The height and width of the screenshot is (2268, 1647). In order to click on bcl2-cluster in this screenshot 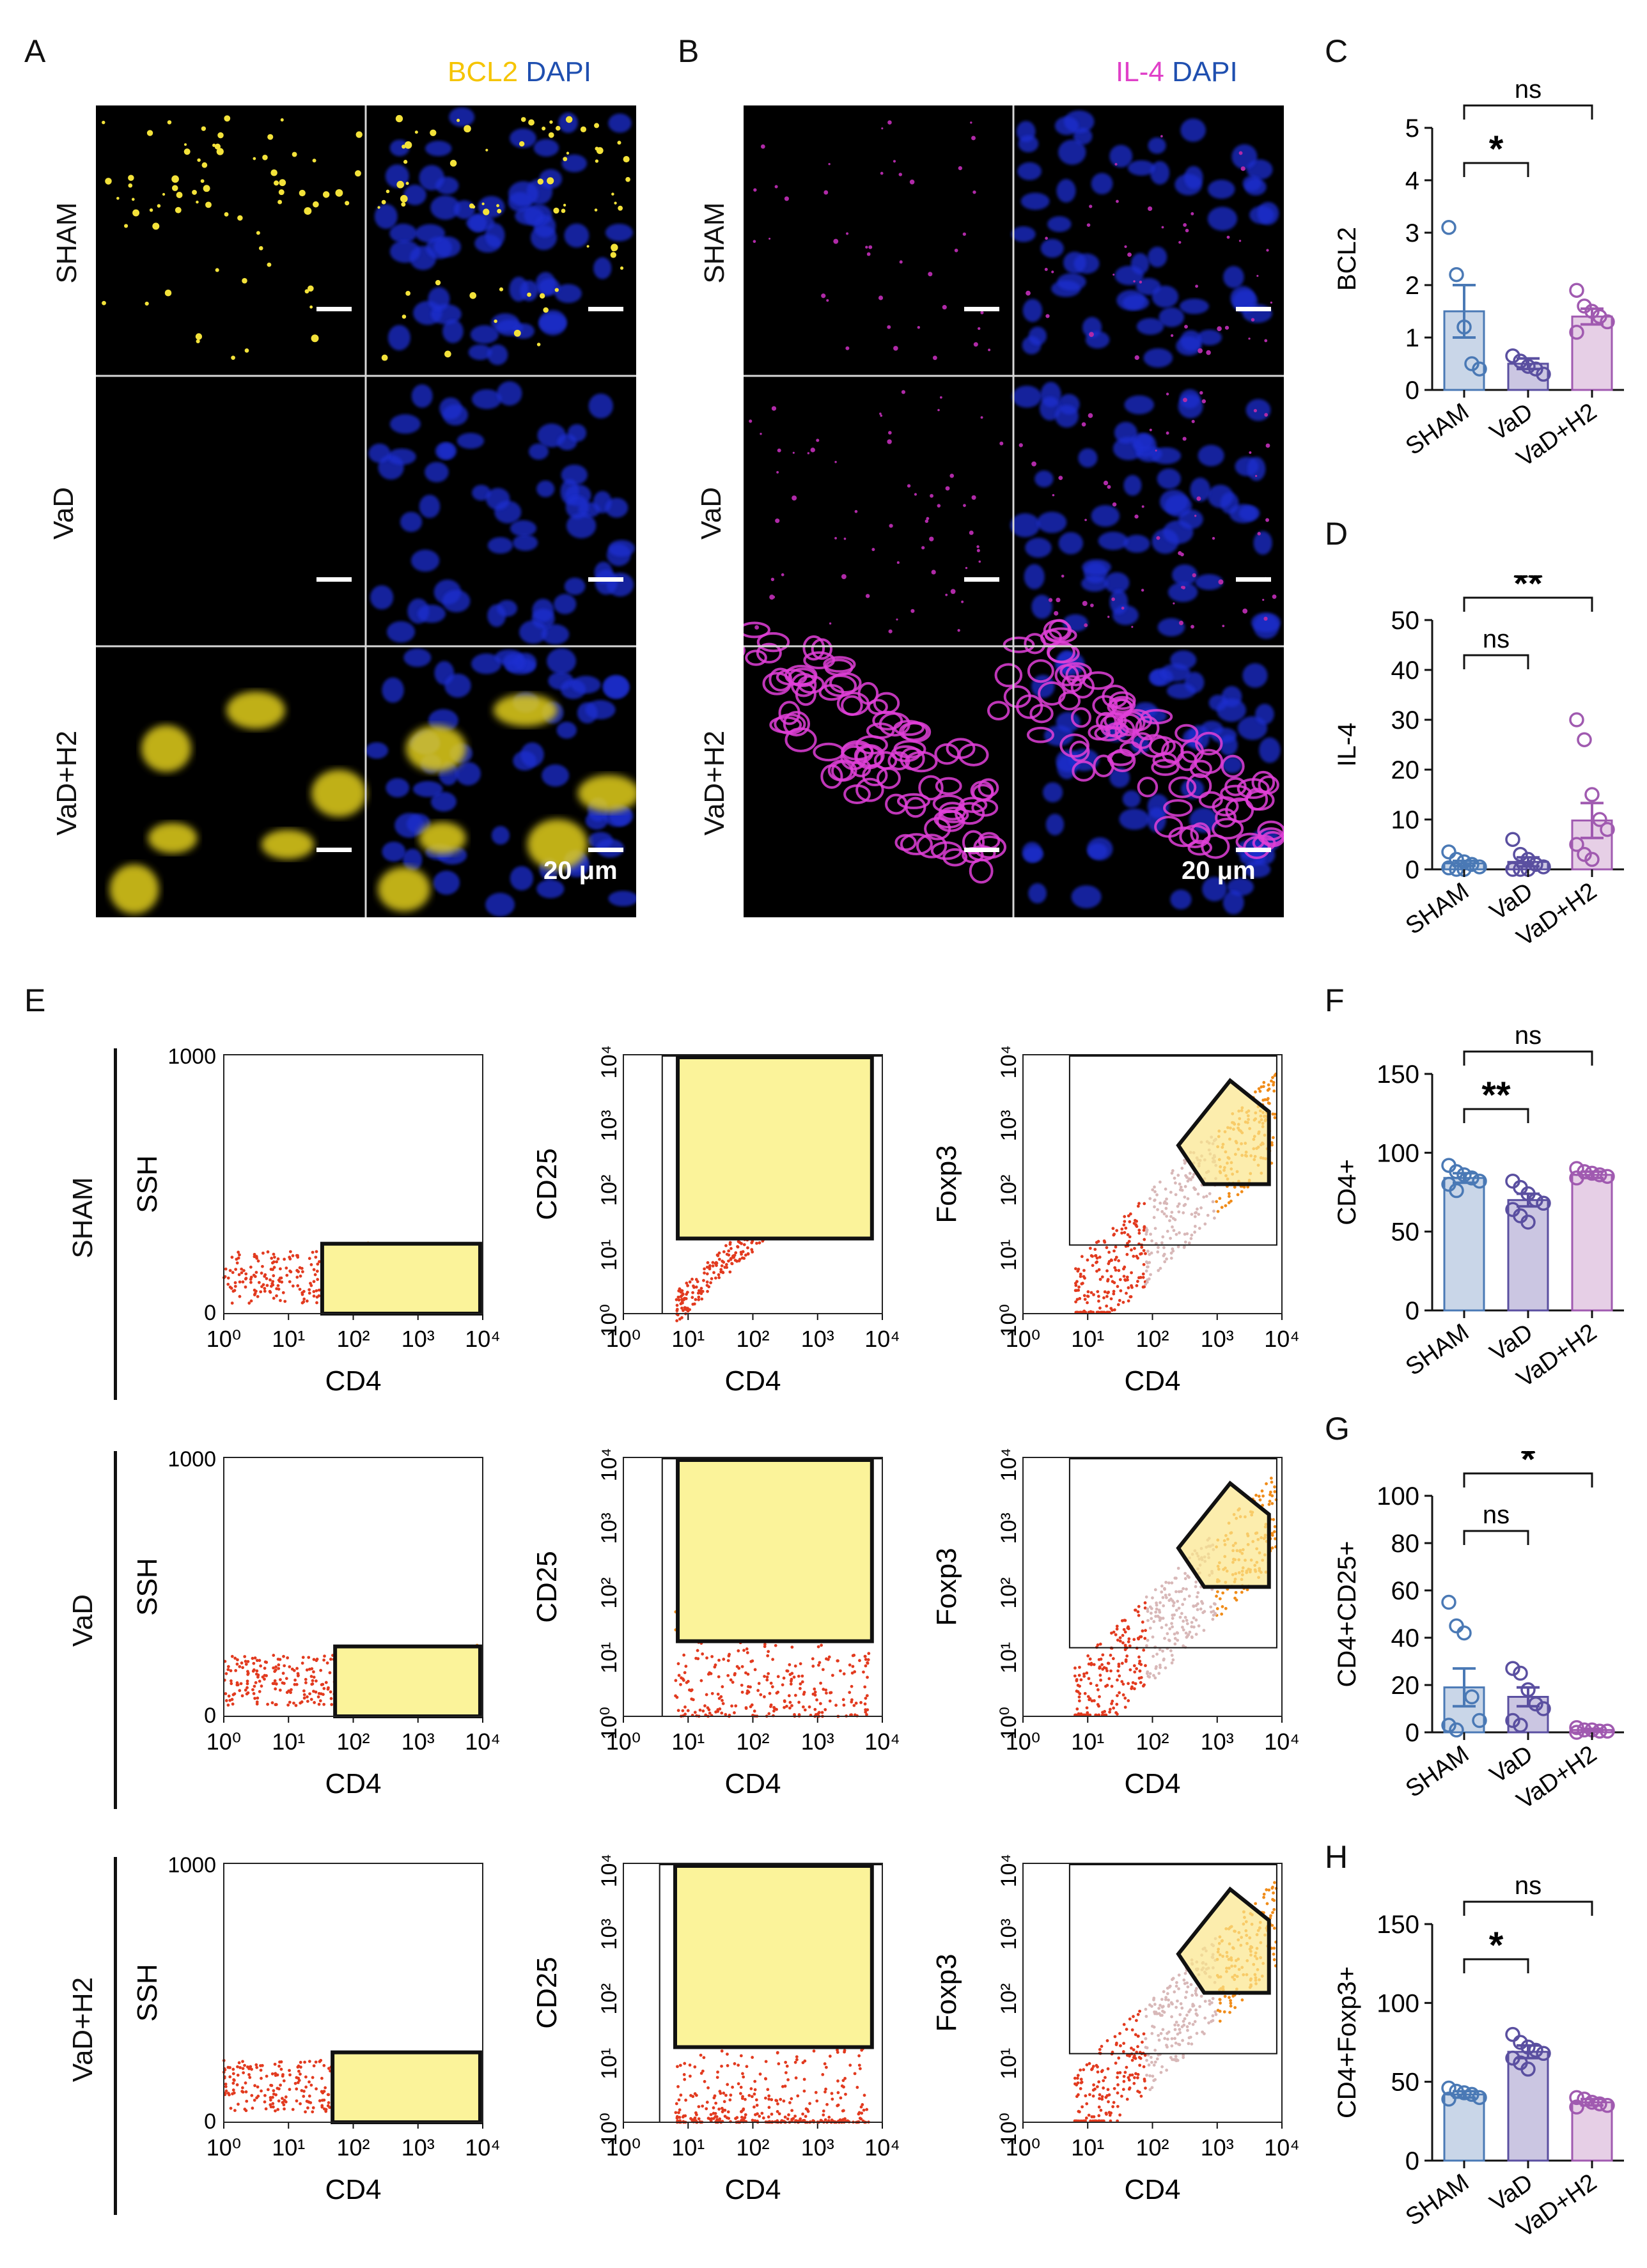, I will do `click(436, 748)`.